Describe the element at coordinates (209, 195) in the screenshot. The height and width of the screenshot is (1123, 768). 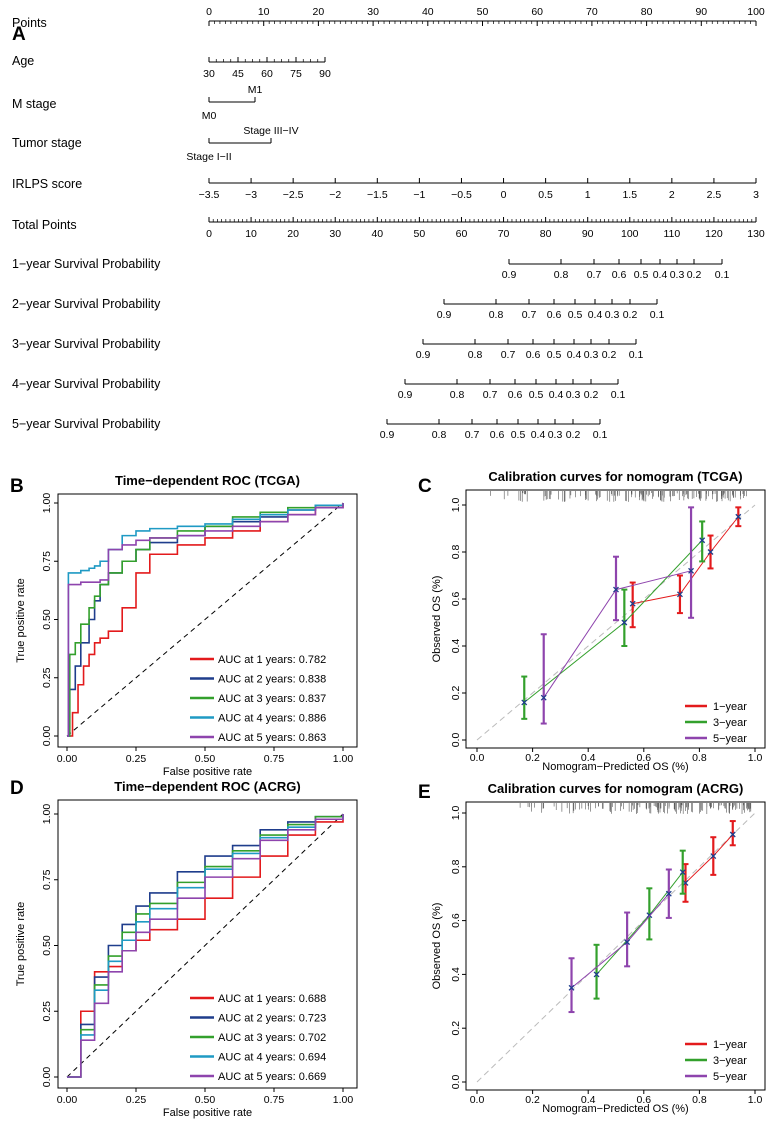
I see `tick-label: −3.5` at that location.